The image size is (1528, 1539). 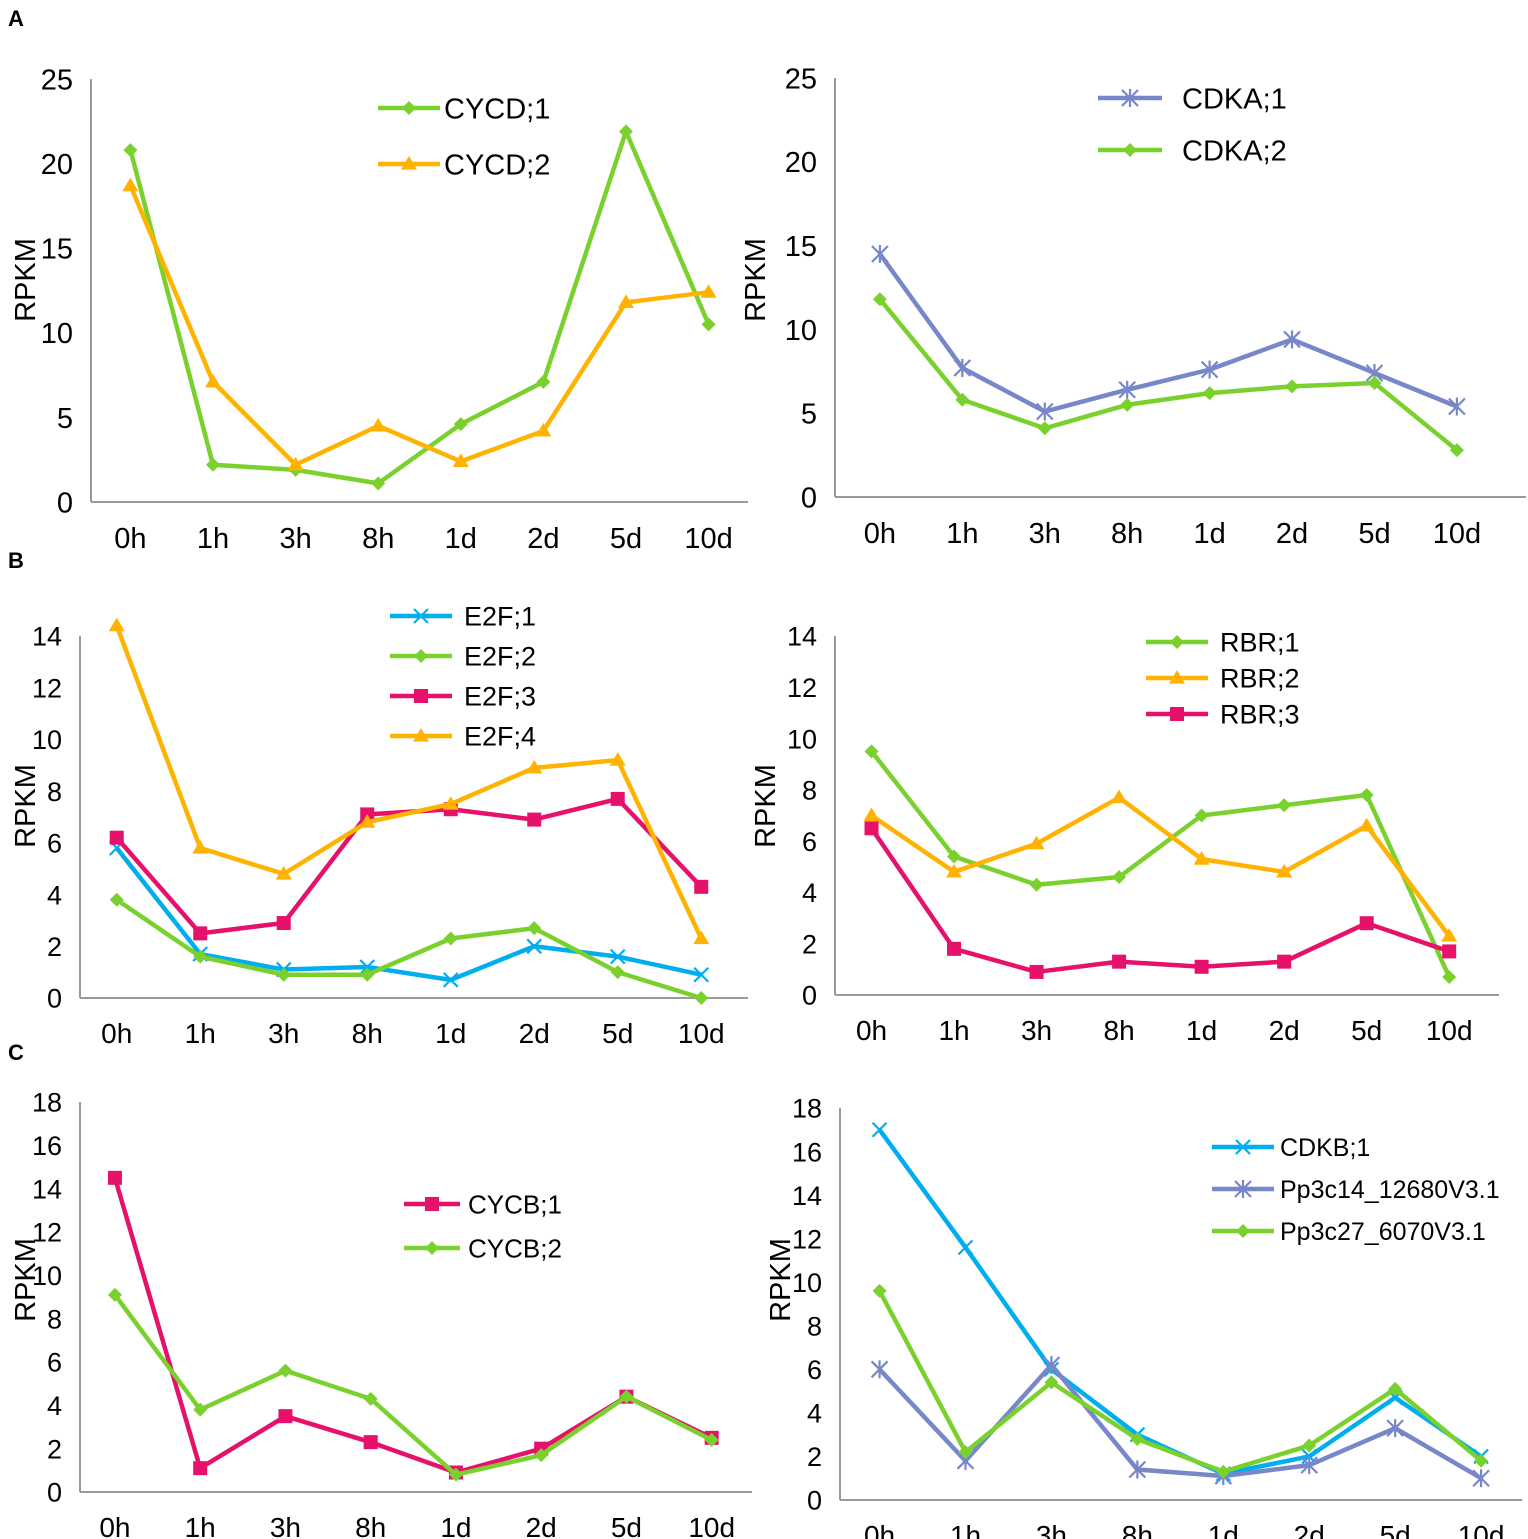 I want to click on y-tick-label: 0, so click(x=54, y=1493).